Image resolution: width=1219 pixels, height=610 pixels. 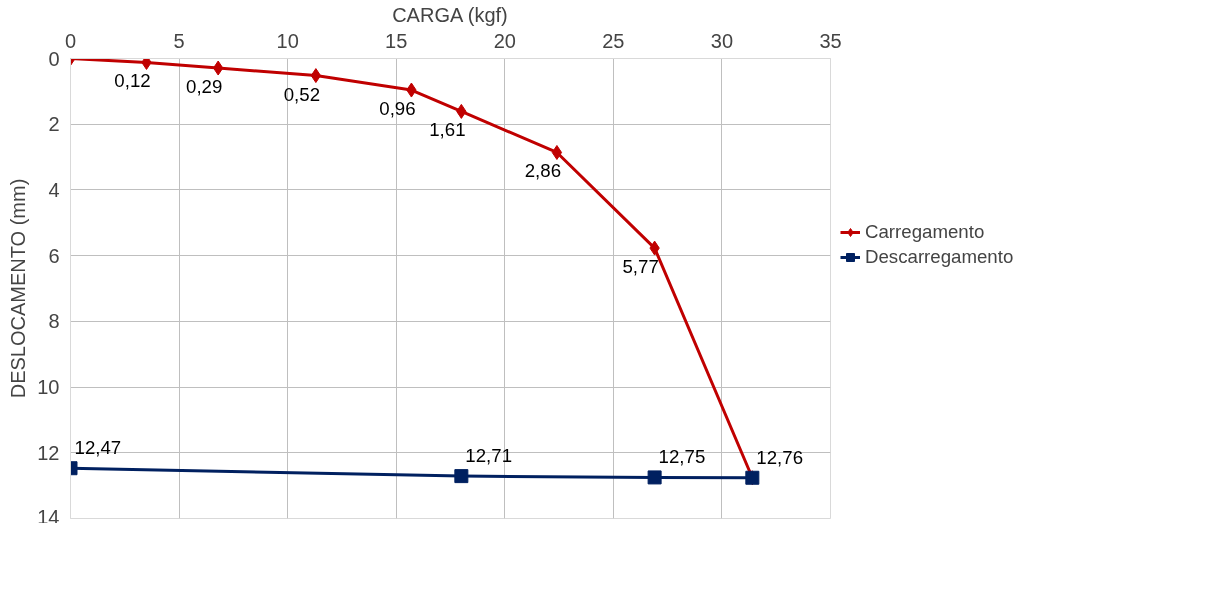 What do you see at coordinates (302, 94) in the screenshot?
I see `data-label: 0,52` at bounding box center [302, 94].